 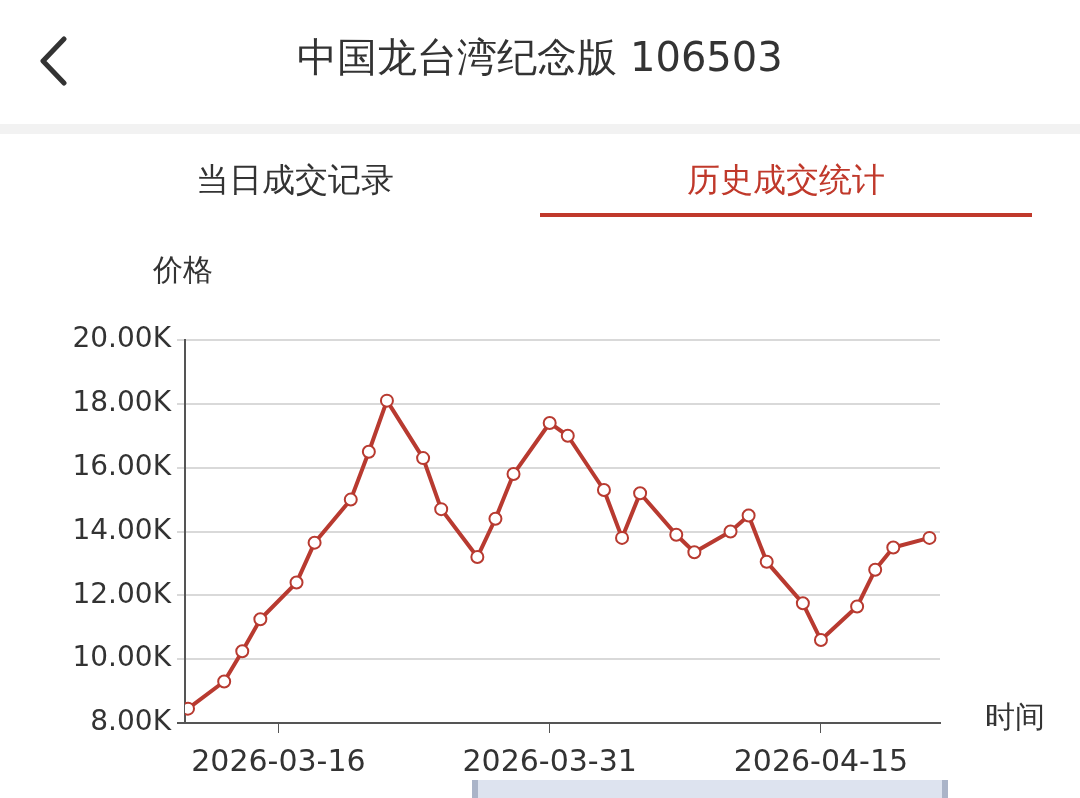 I want to click on y-tick-label: 16.00K, so click(x=122, y=465).